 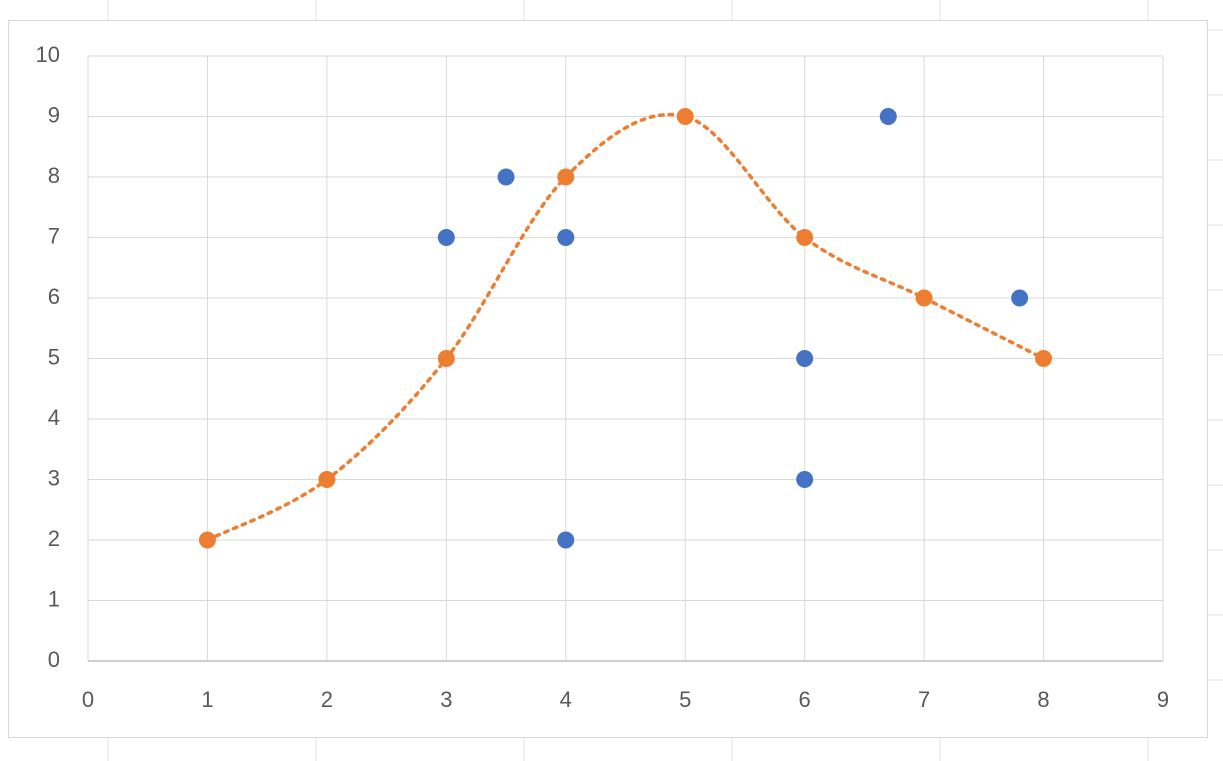 I want to click on x-tick-label: 8, so click(x=1043, y=699).